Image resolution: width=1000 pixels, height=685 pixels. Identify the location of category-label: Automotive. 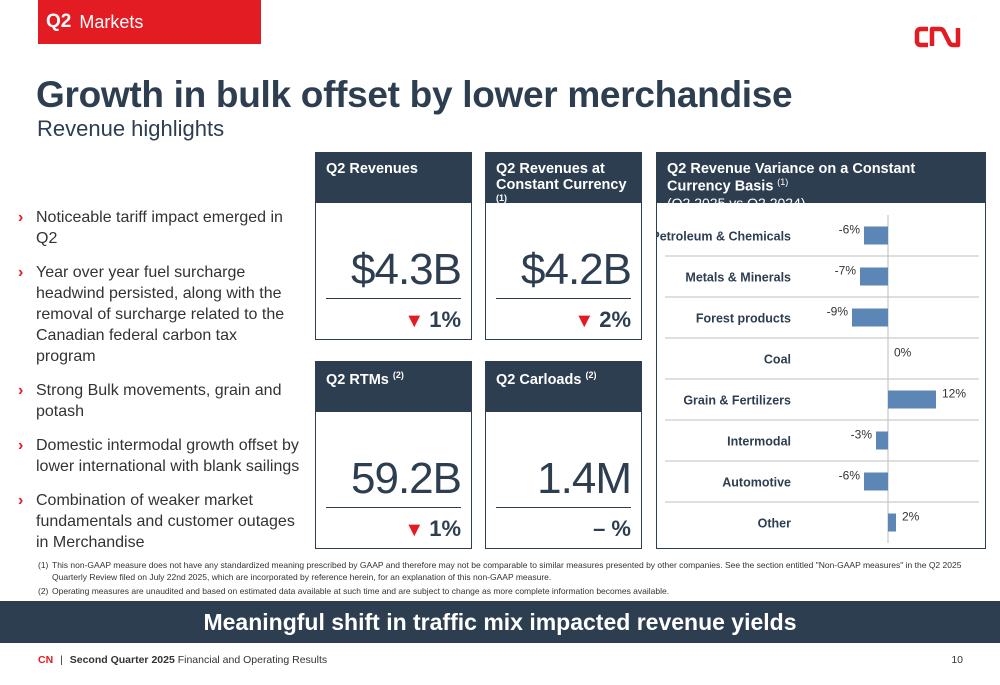
(756, 483).